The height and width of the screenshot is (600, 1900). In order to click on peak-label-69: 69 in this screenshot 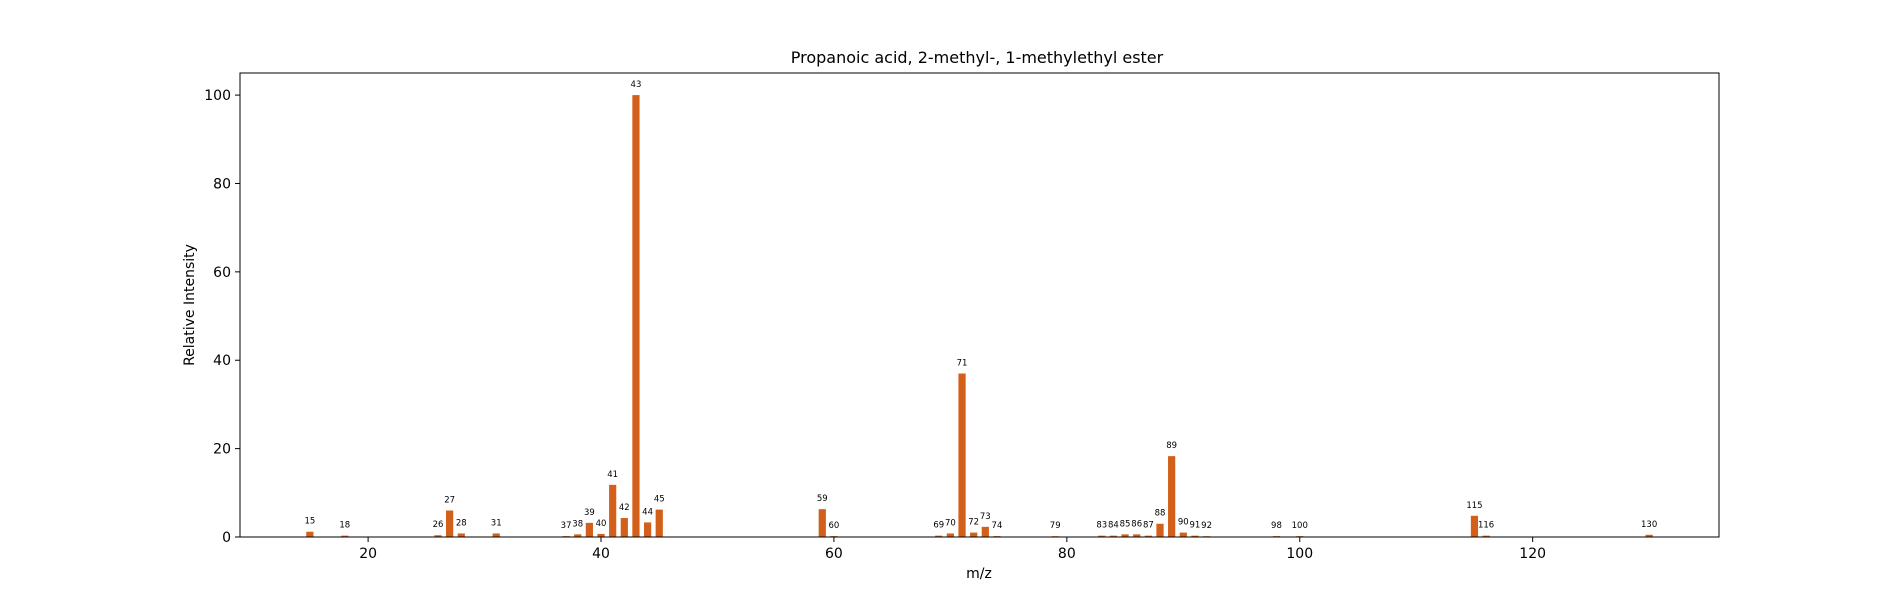, I will do `click(938, 526)`.